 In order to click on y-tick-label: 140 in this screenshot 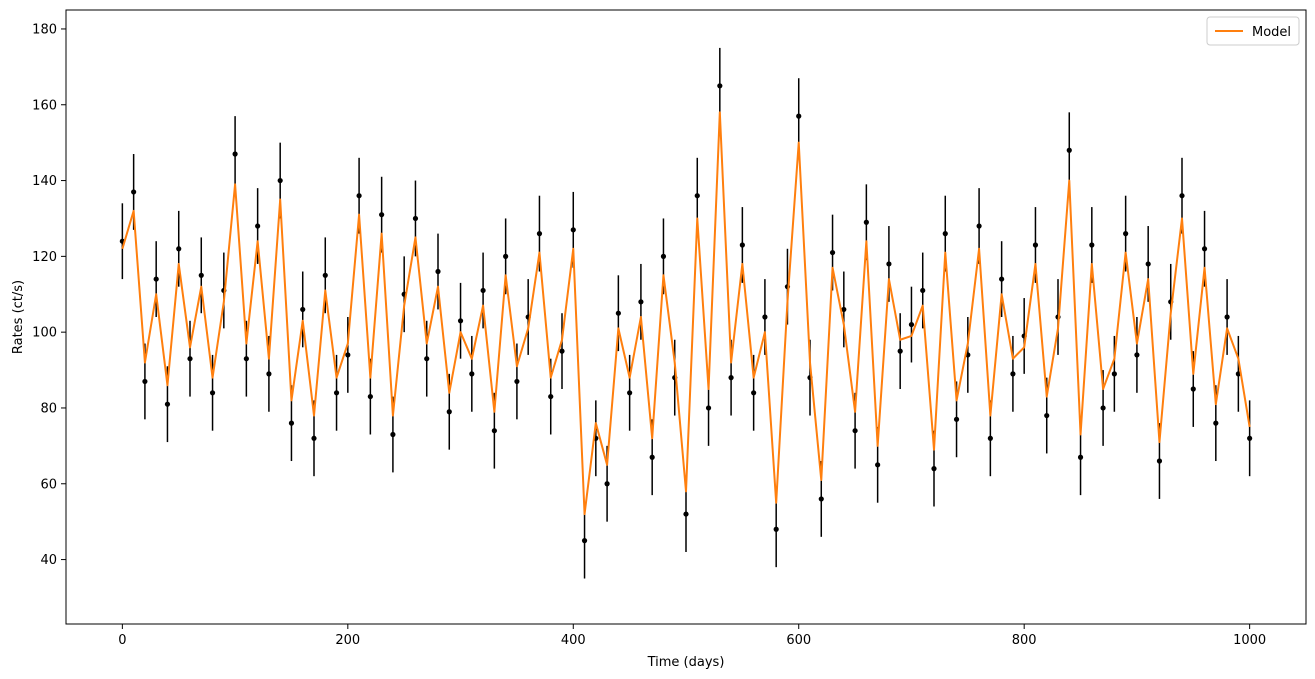, I will do `click(44, 181)`.